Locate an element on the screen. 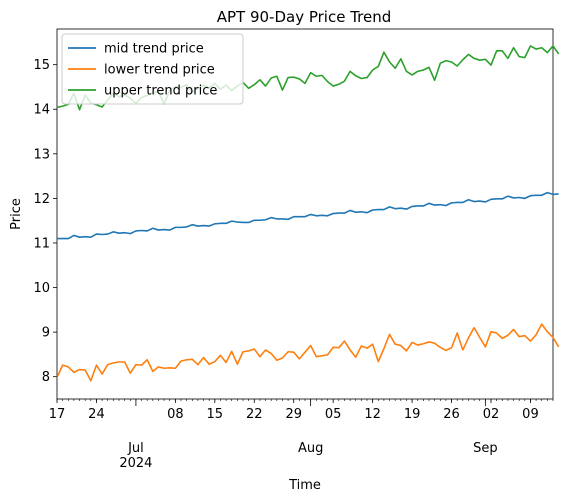  x-tick-label: 09 is located at coordinates (530, 414).